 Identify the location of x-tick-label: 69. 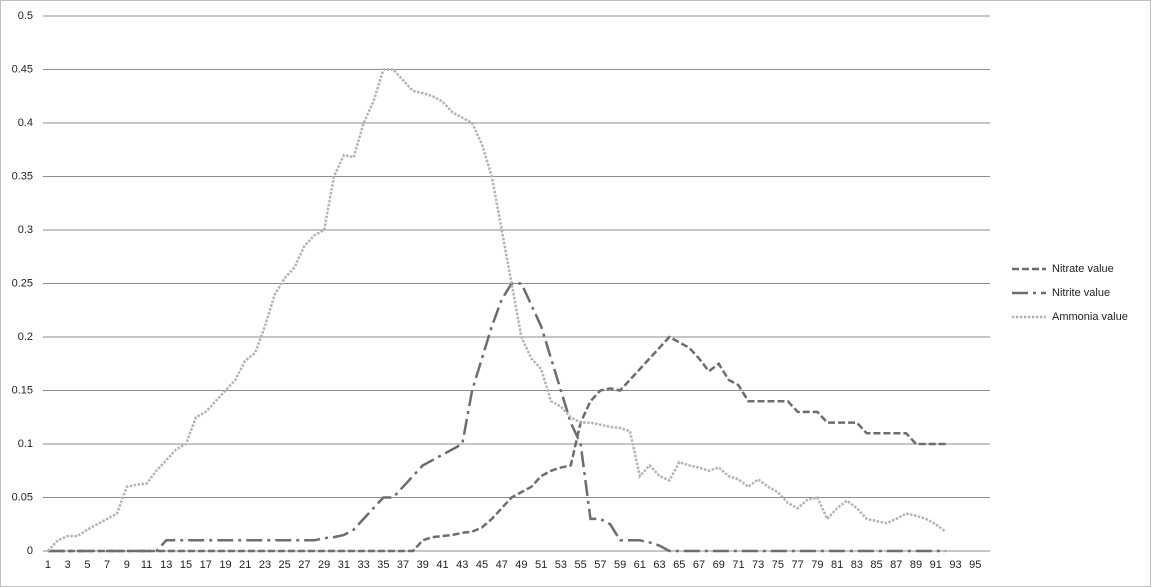
(719, 565).